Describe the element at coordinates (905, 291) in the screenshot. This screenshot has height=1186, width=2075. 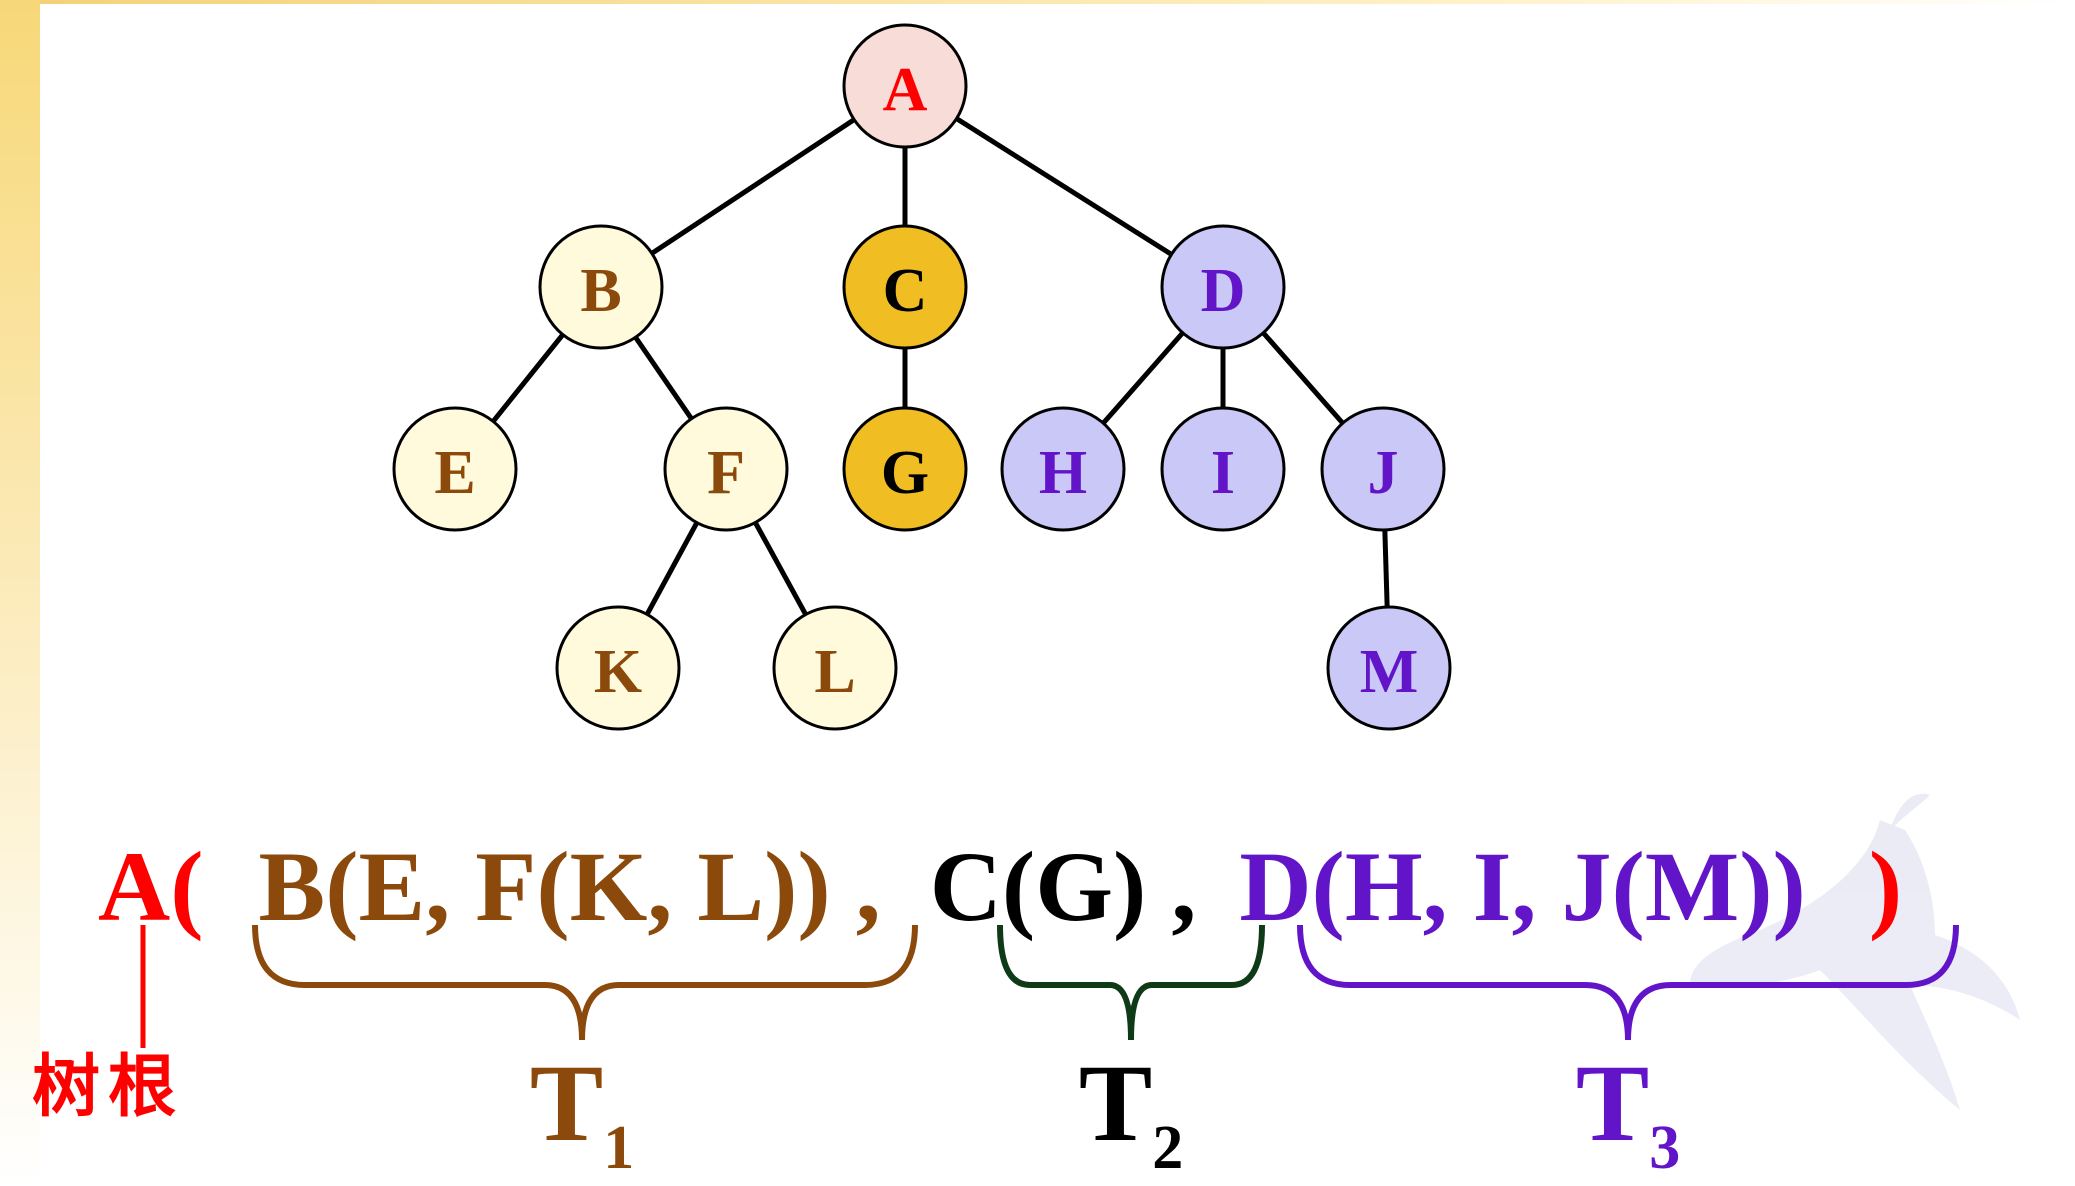
I see `node-label-C: C` at that location.